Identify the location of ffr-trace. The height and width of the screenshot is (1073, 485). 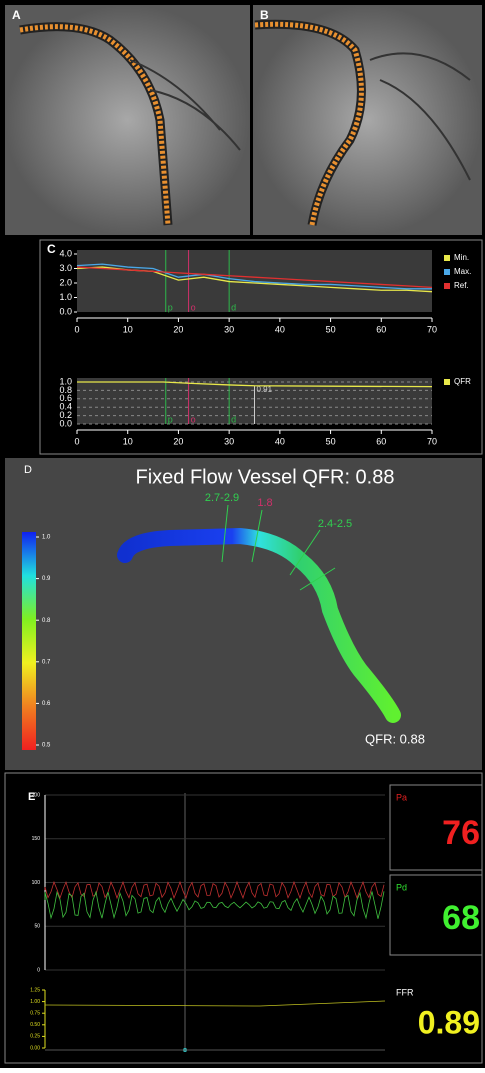
(215, 1003).